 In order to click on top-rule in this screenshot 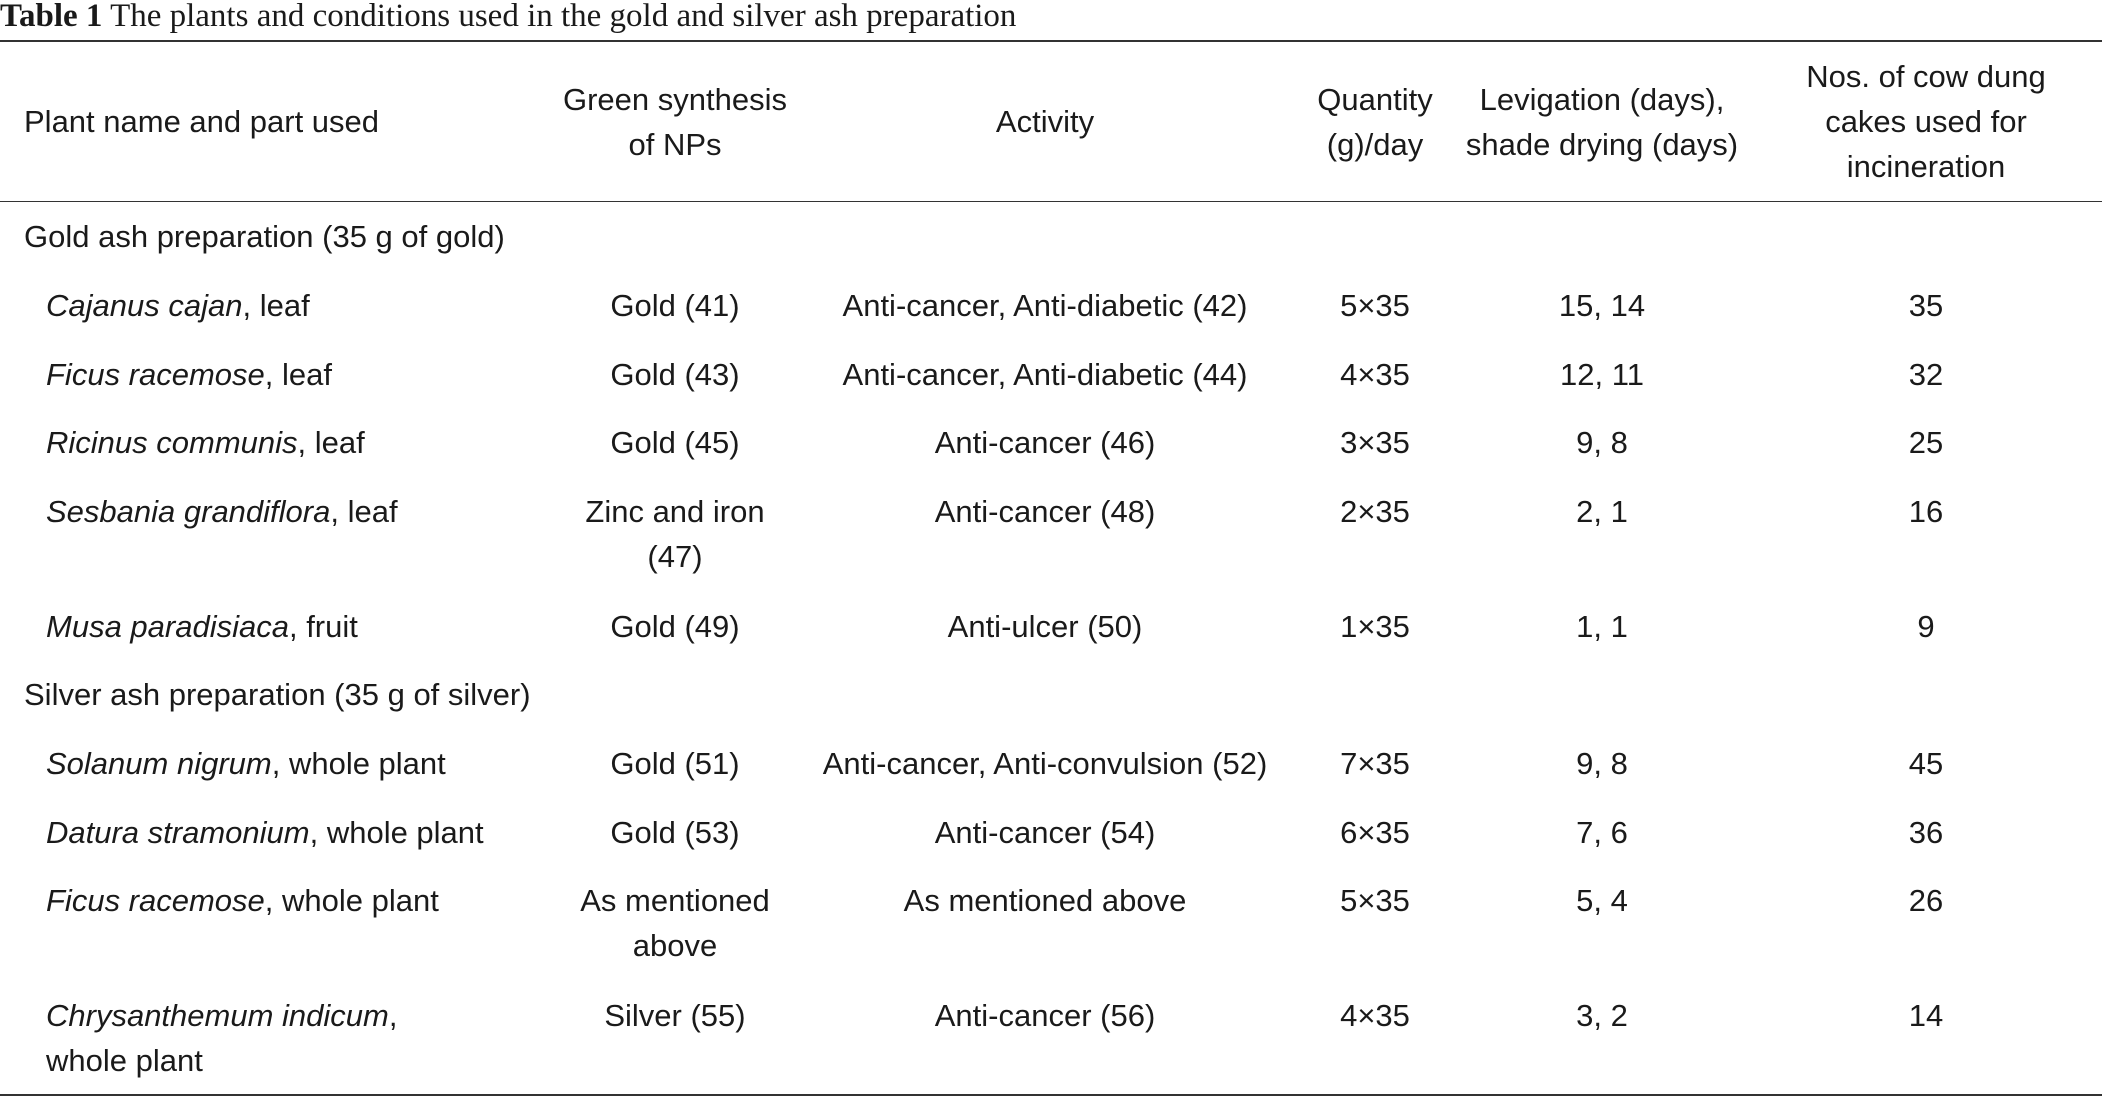, I will do `click(1051, 41)`.